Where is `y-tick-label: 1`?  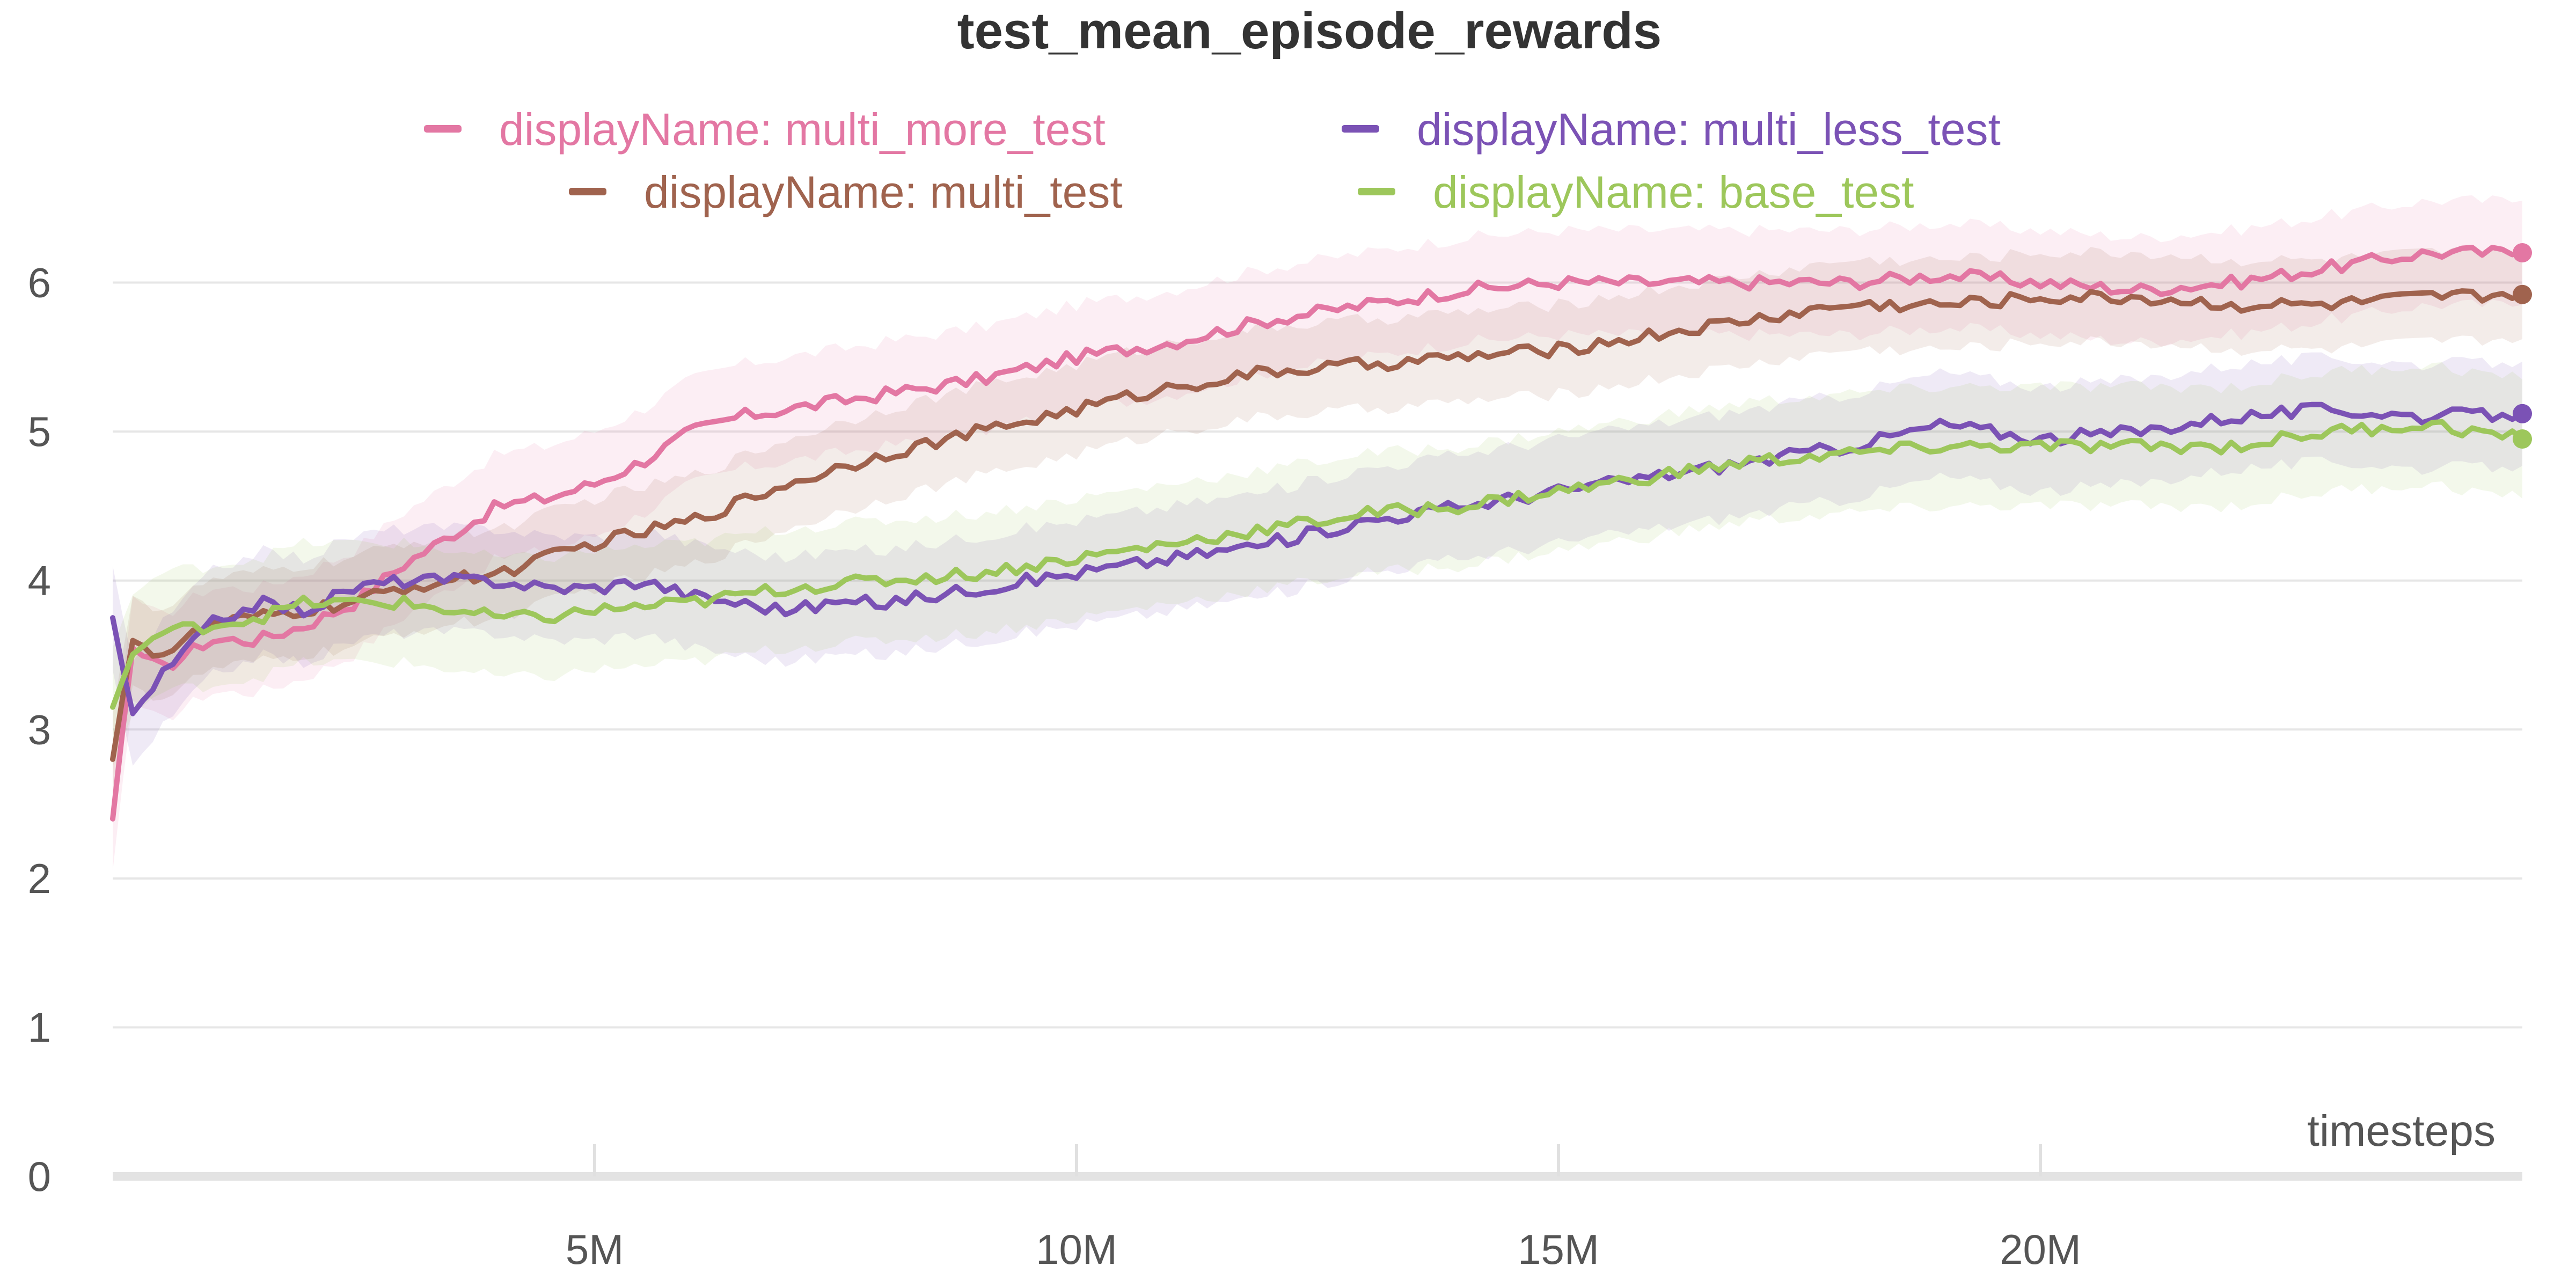 y-tick-label: 1 is located at coordinates (39, 1027).